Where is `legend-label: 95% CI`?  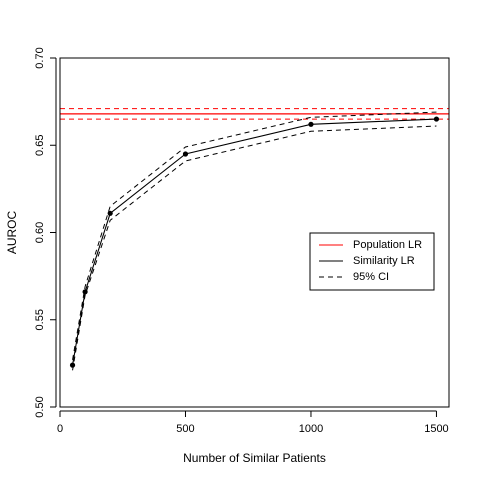 legend-label: 95% CI is located at coordinates (371, 277).